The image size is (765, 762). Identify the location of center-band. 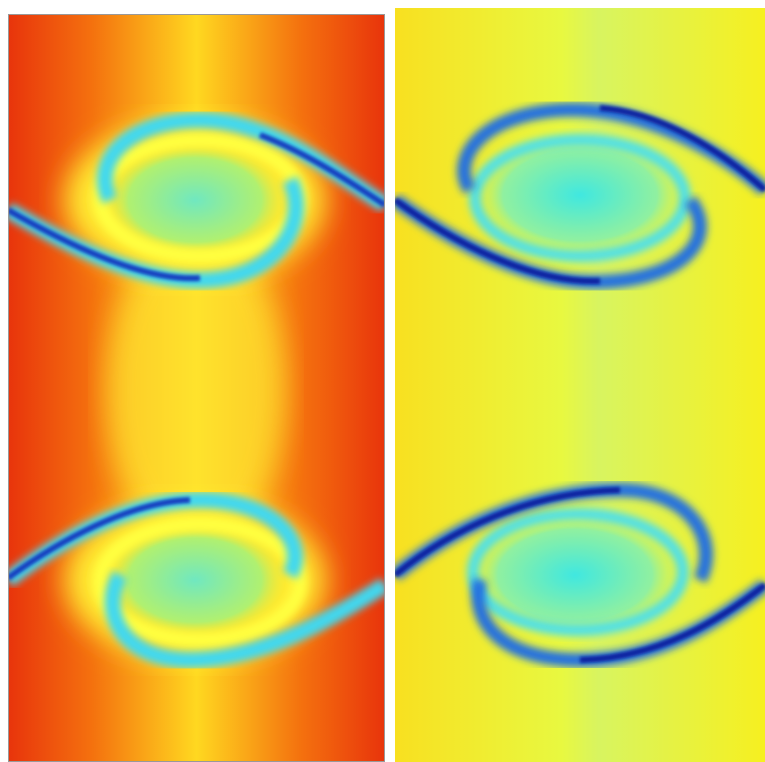
(196, 390).